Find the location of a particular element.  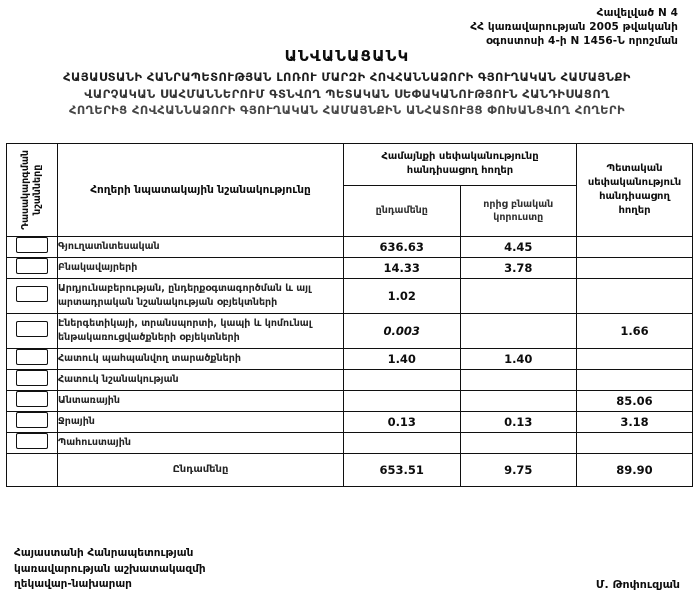

column-header-land-purpose-label: Հողերի նպատակային նշանակությունը is located at coordinates (200, 189).